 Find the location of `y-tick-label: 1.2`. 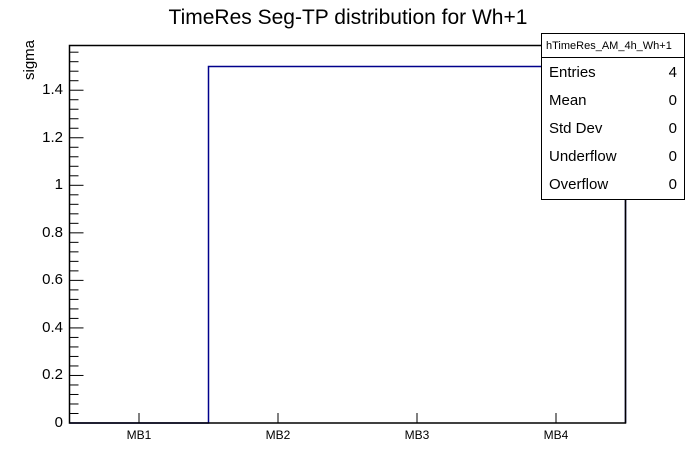

y-tick-label: 1.2 is located at coordinates (52, 137).